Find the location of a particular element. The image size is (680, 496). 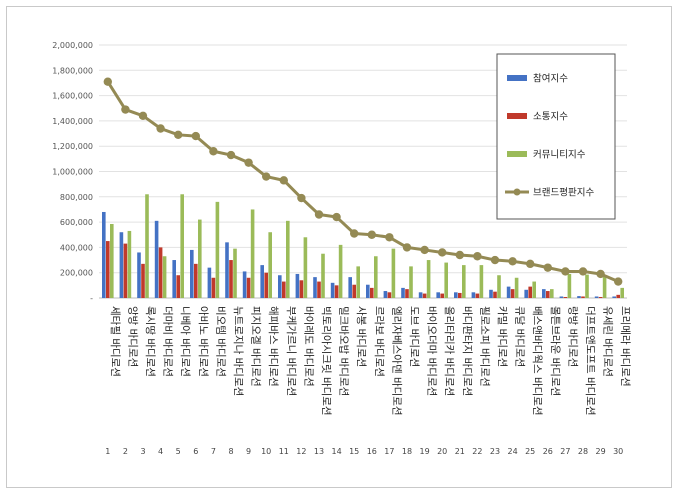

x-rank-label: 27 is located at coordinates (565, 451).